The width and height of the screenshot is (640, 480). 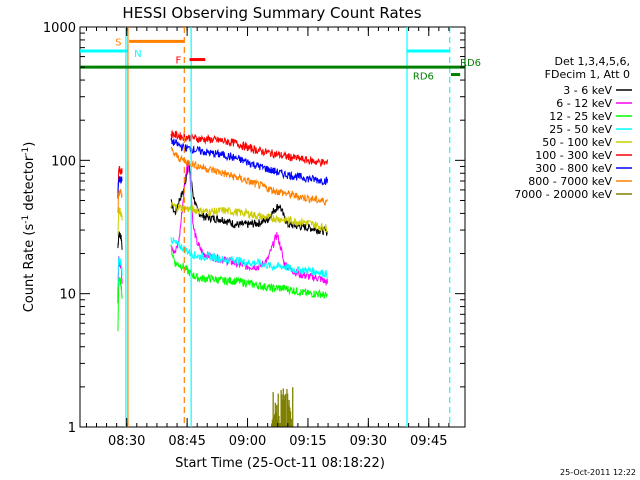 I want to click on legend-label: 12 - 25 keV, so click(x=580, y=116).